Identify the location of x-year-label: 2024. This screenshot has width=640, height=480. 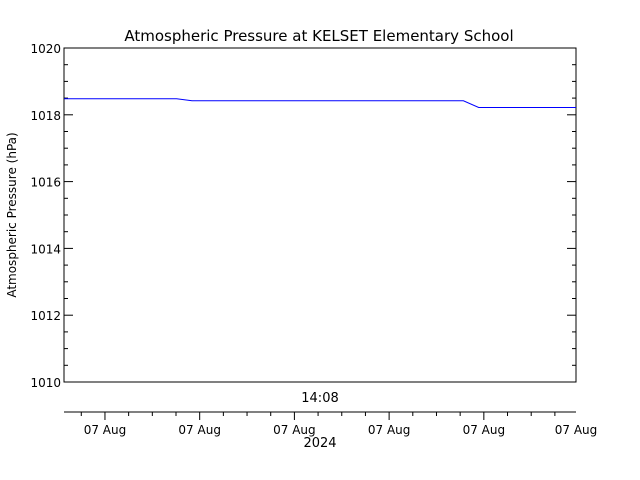
(319, 443).